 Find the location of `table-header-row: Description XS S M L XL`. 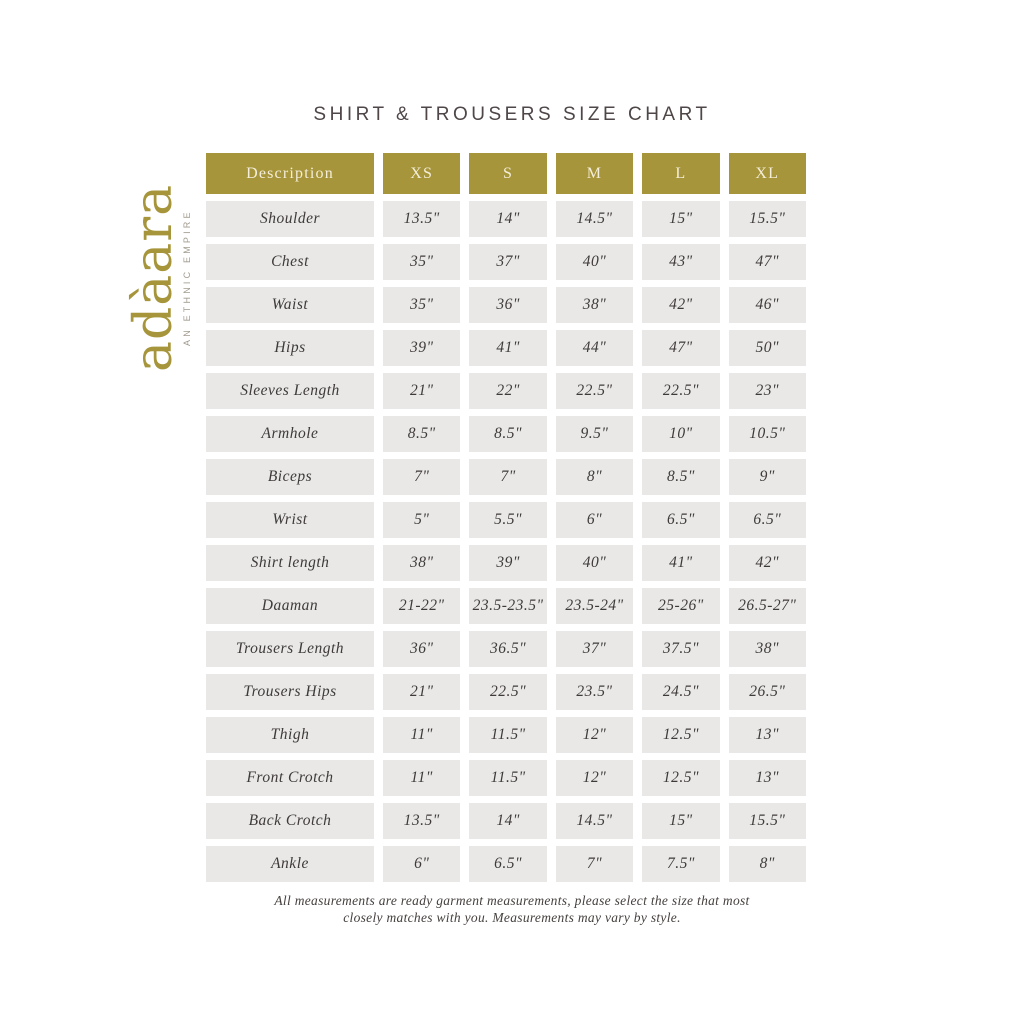

table-header-row: Description XS S M L XL is located at coordinates (506, 173).